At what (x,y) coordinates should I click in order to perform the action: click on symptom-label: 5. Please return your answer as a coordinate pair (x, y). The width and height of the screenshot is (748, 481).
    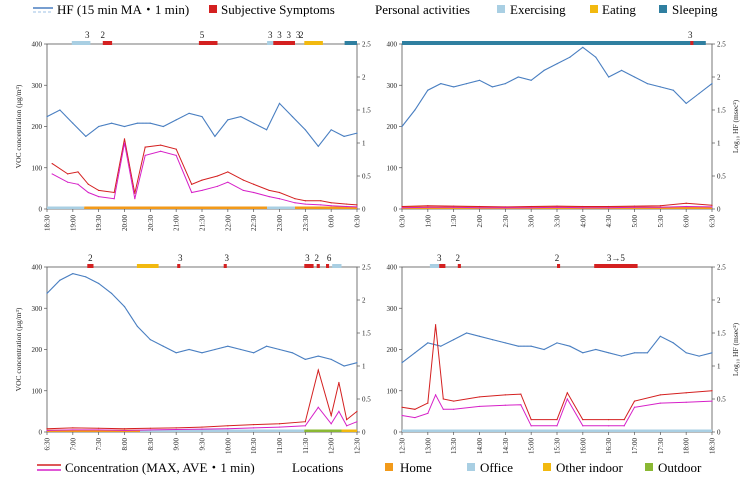
    Looking at the image, I should click on (202, 35).